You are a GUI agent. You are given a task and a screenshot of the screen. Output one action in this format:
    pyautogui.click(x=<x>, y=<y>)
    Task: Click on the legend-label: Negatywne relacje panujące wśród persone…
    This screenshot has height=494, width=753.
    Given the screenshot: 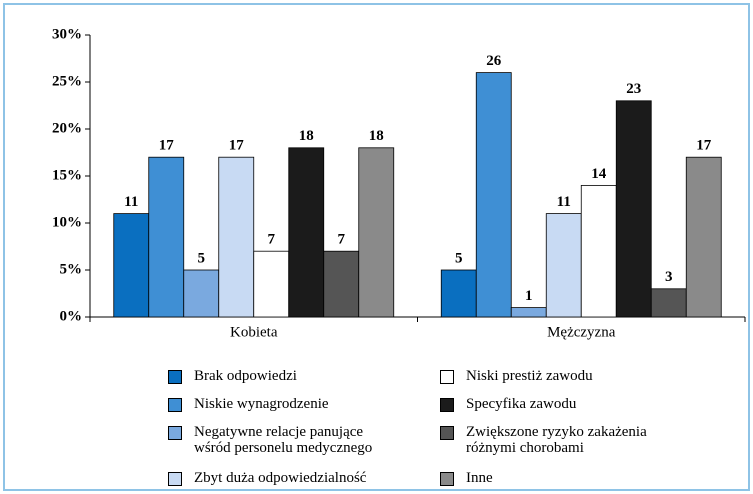 What is the action you would take?
    pyautogui.click(x=283, y=440)
    